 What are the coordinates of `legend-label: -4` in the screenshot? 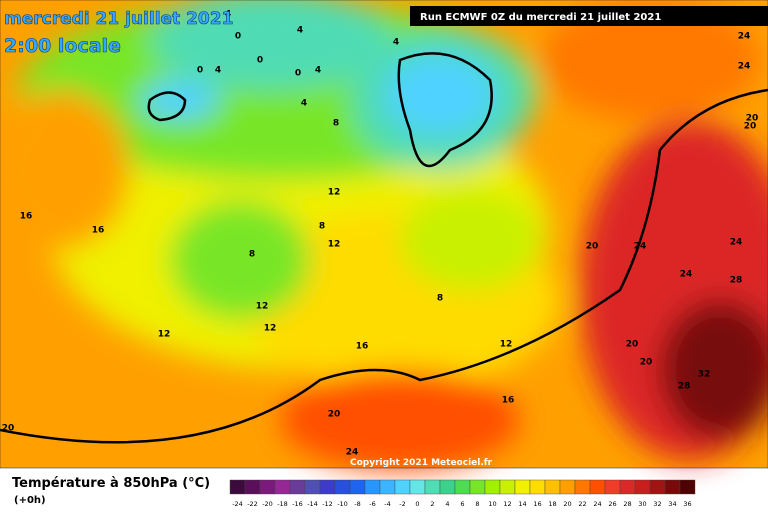 It's located at (387, 504).